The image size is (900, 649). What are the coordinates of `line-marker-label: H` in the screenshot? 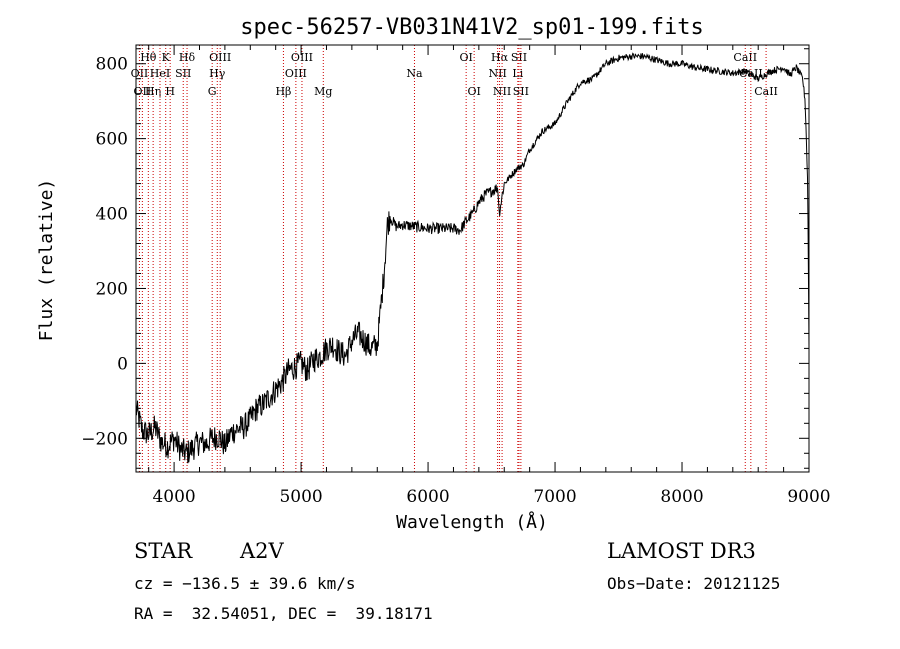 It's located at (170, 91).